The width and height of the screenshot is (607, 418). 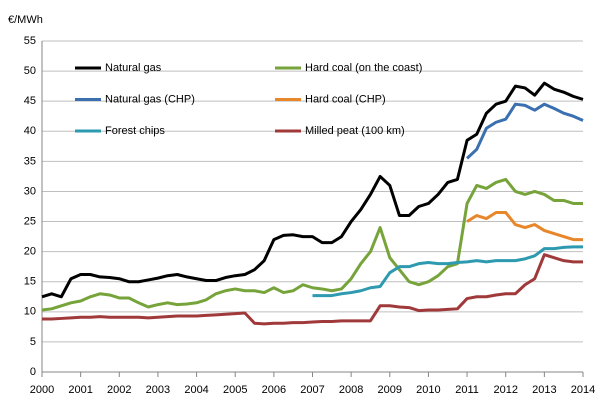 I want to click on y-tick-label: 30, so click(x=30, y=191).